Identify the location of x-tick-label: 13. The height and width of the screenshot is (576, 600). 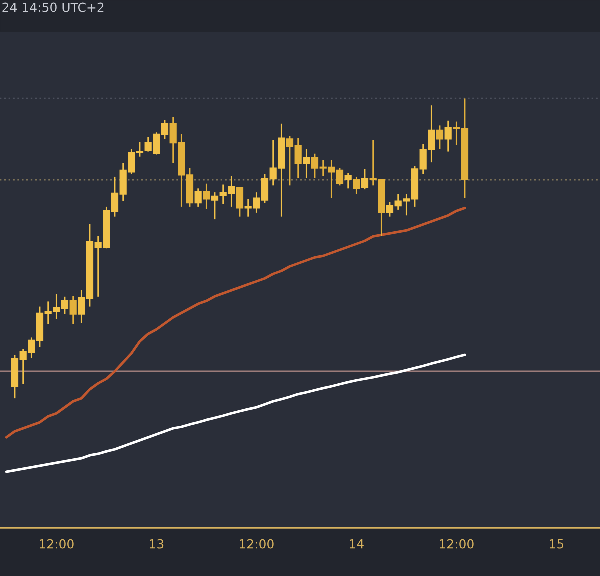
(157, 544).